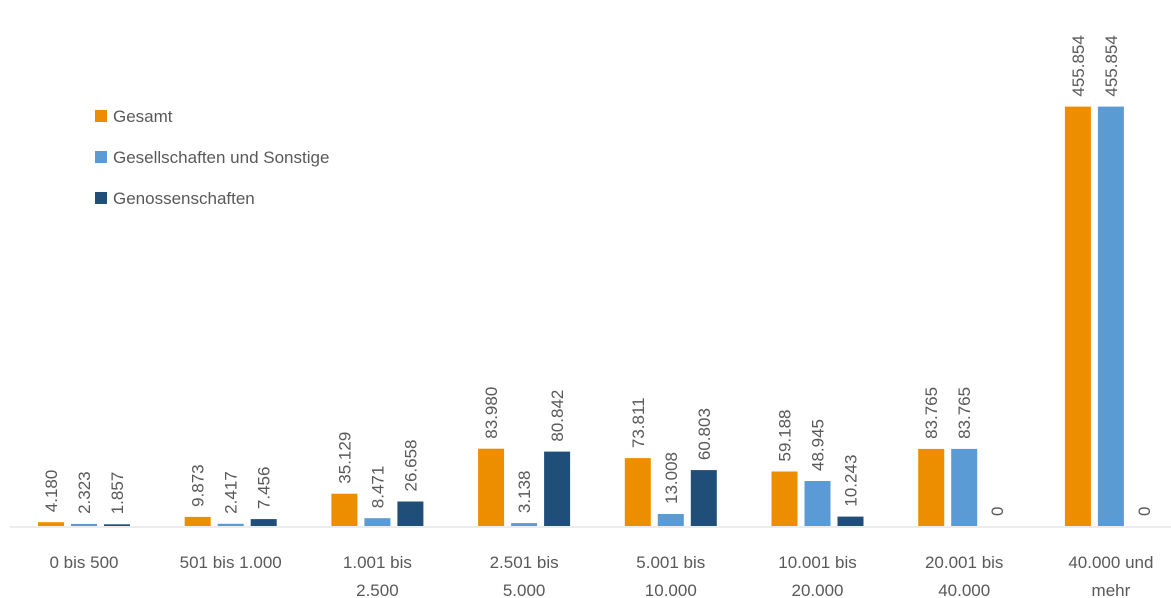 The height and width of the screenshot is (598, 1171). Describe the element at coordinates (1110, 575) in the screenshot. I see `category-label-7: 40.000 und mehr` at that location.